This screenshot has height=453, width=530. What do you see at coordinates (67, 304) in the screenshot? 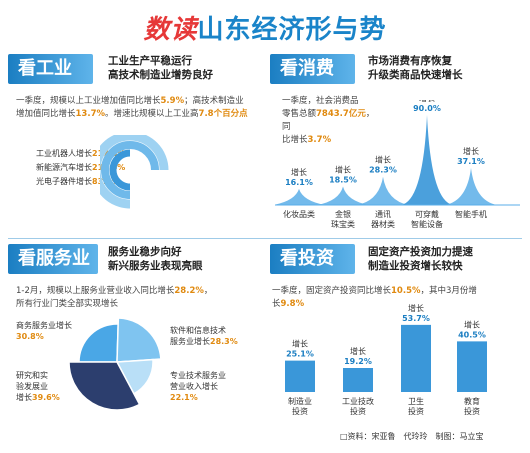
I see `services-body-text: 所有行业门类全部实现增长` at bounding box center [67, 304].